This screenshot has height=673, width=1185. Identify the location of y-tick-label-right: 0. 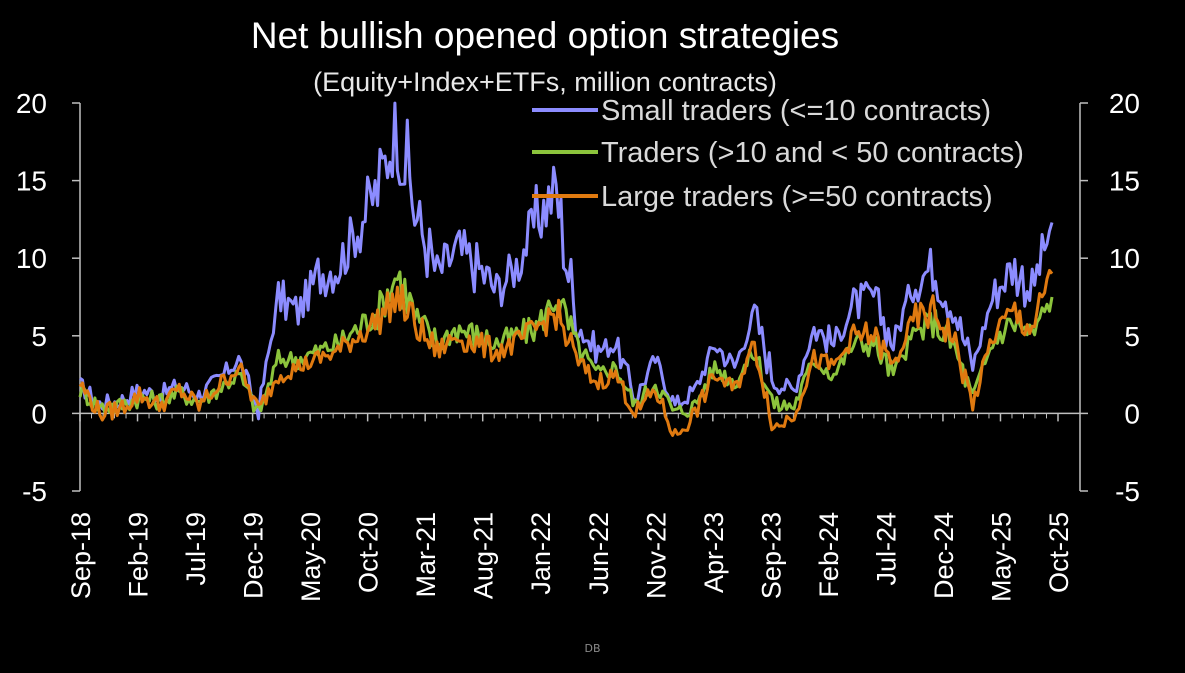
(1132, 413).